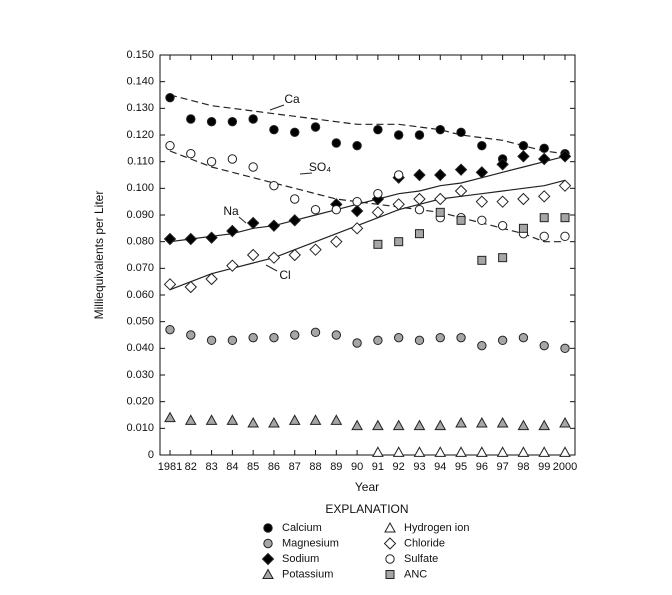  I want to click on x-tick-label: 92, so click(399, 467).